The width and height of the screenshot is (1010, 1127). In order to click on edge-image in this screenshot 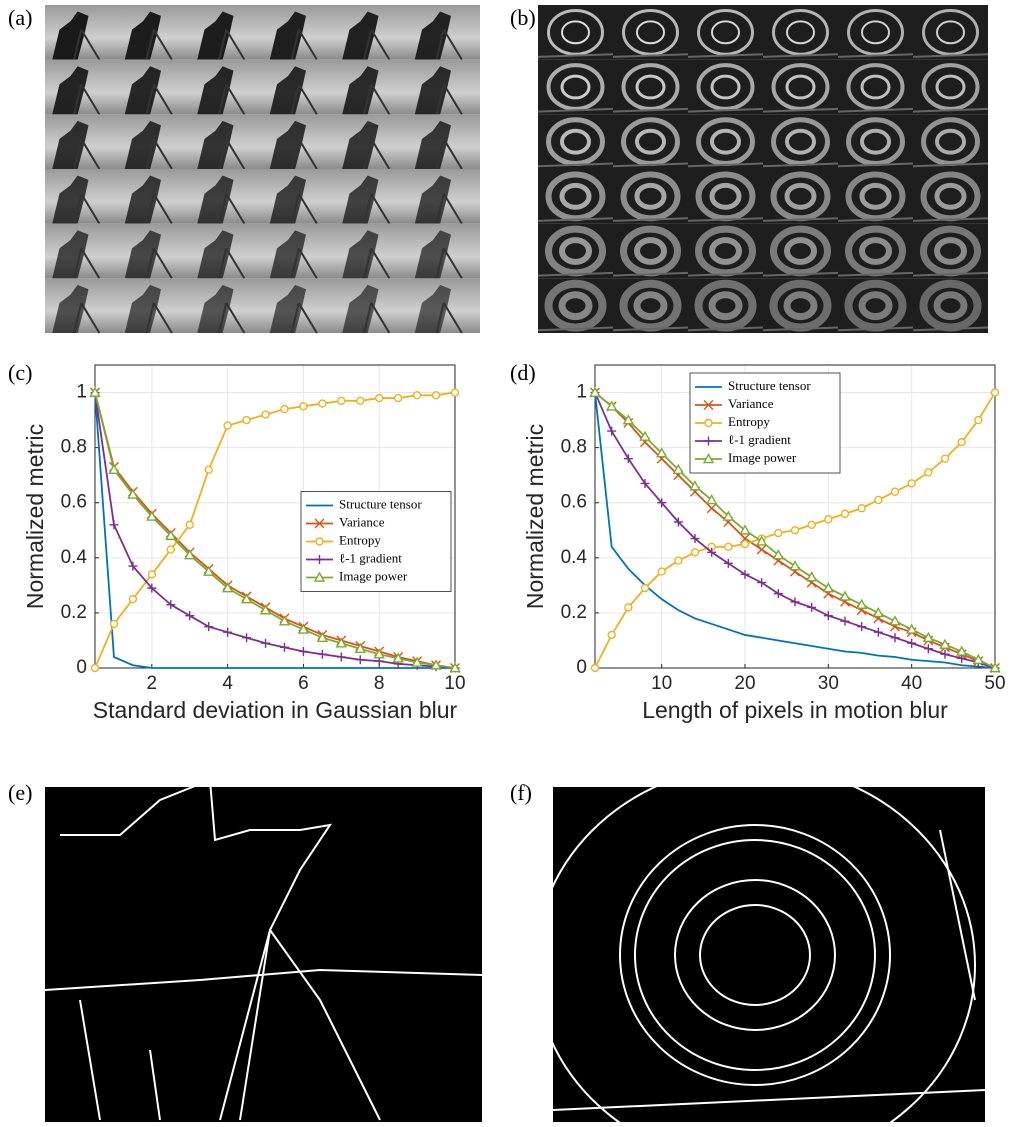, I will do `click(769, 954)`.